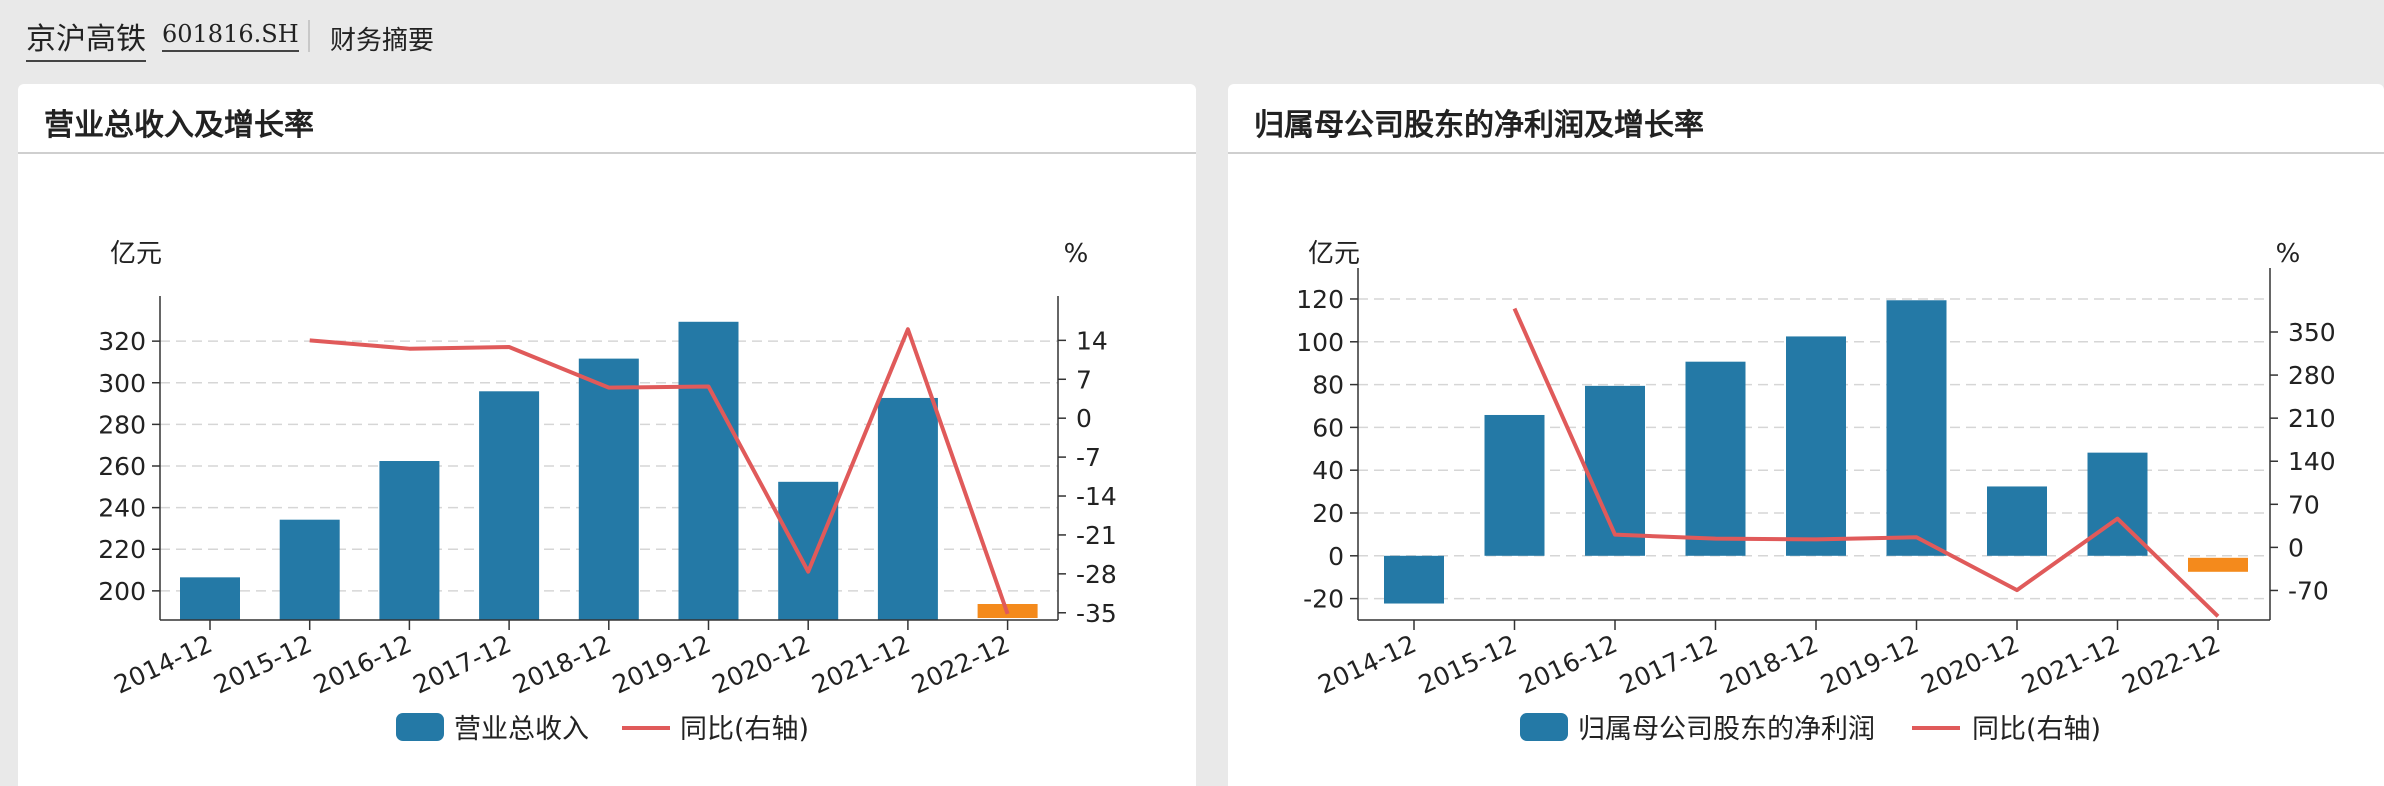  I want to click on right-tick-label: -28, so click(1096, 574).